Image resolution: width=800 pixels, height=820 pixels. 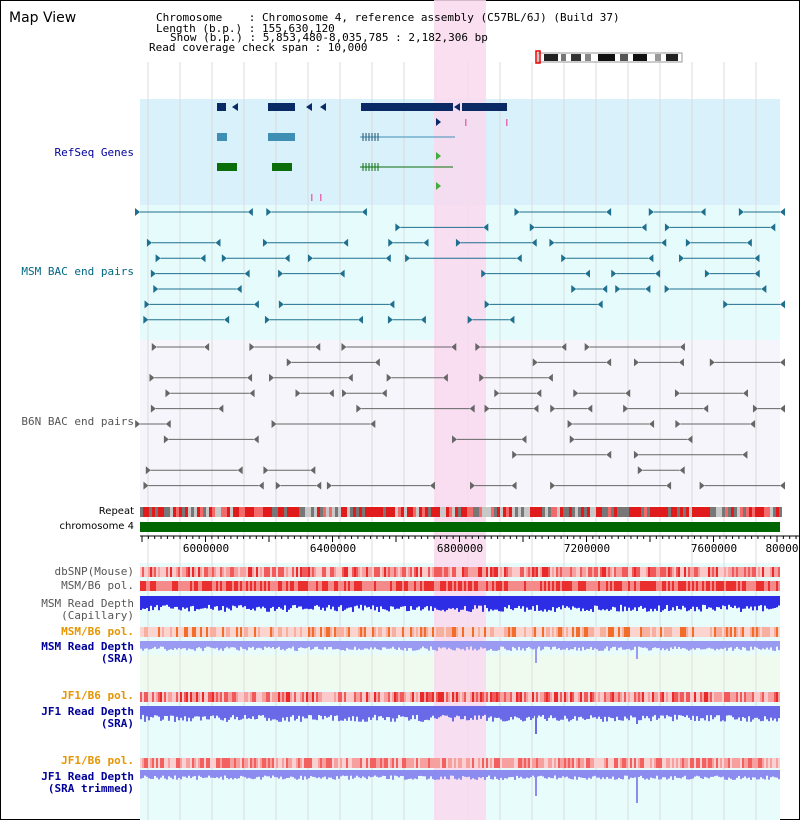 I want to click on axis-tick-label: 6000000, so click(x=206, y=548).